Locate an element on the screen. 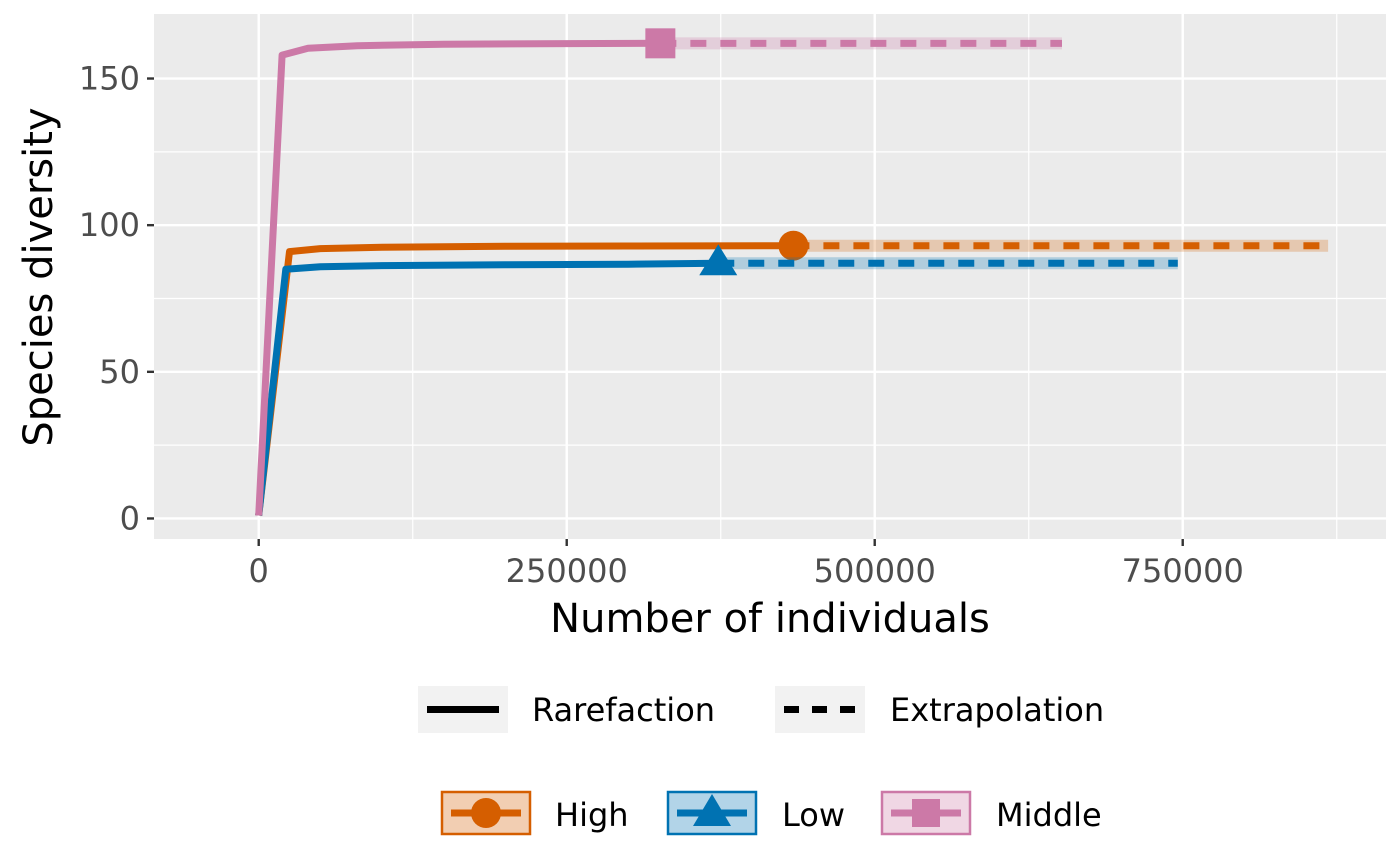  y-axis-ticks: 0 50 100 150 is located at coordinates (116, 298).